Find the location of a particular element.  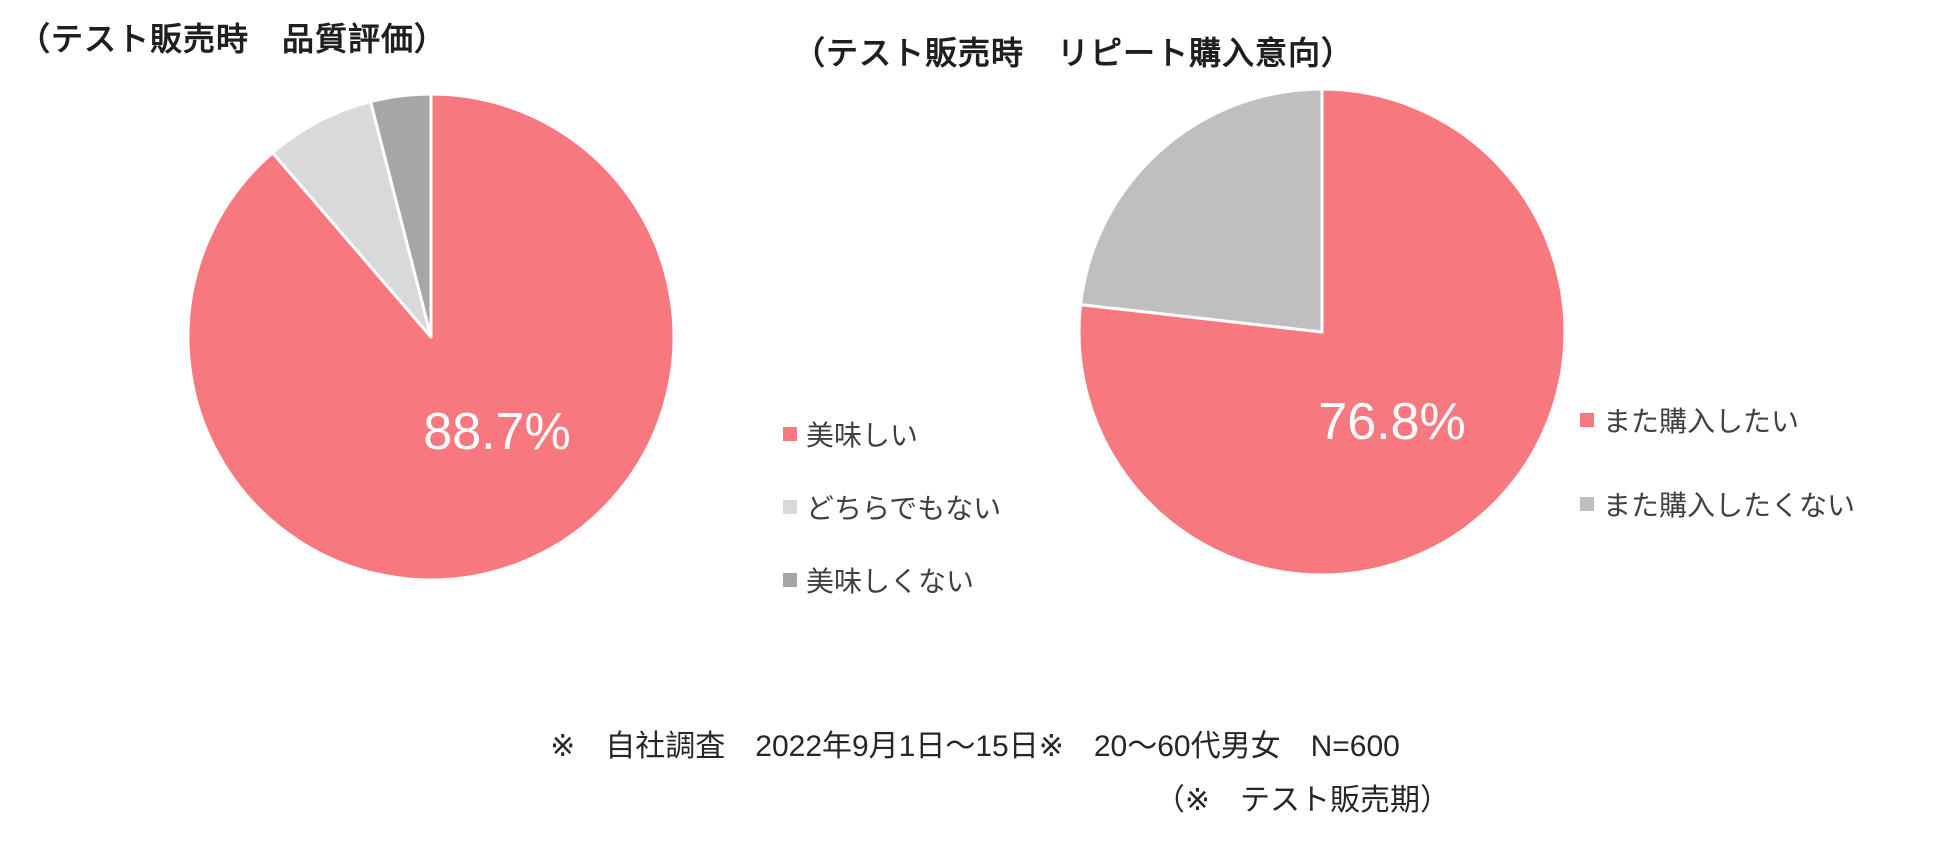

legend-repeat: また購入したいまた購入したくない is located at coordinates (1717, 462).